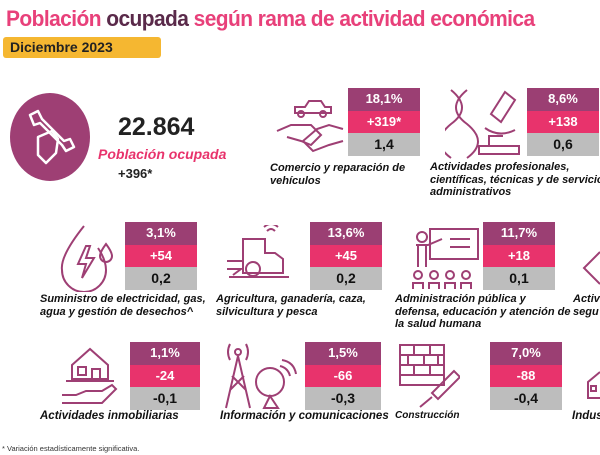 Image resolution: width=600 pixels, height=455 pixels. I want to click on label-line: científicas, técnicas y de servicios, so click(515, 179).